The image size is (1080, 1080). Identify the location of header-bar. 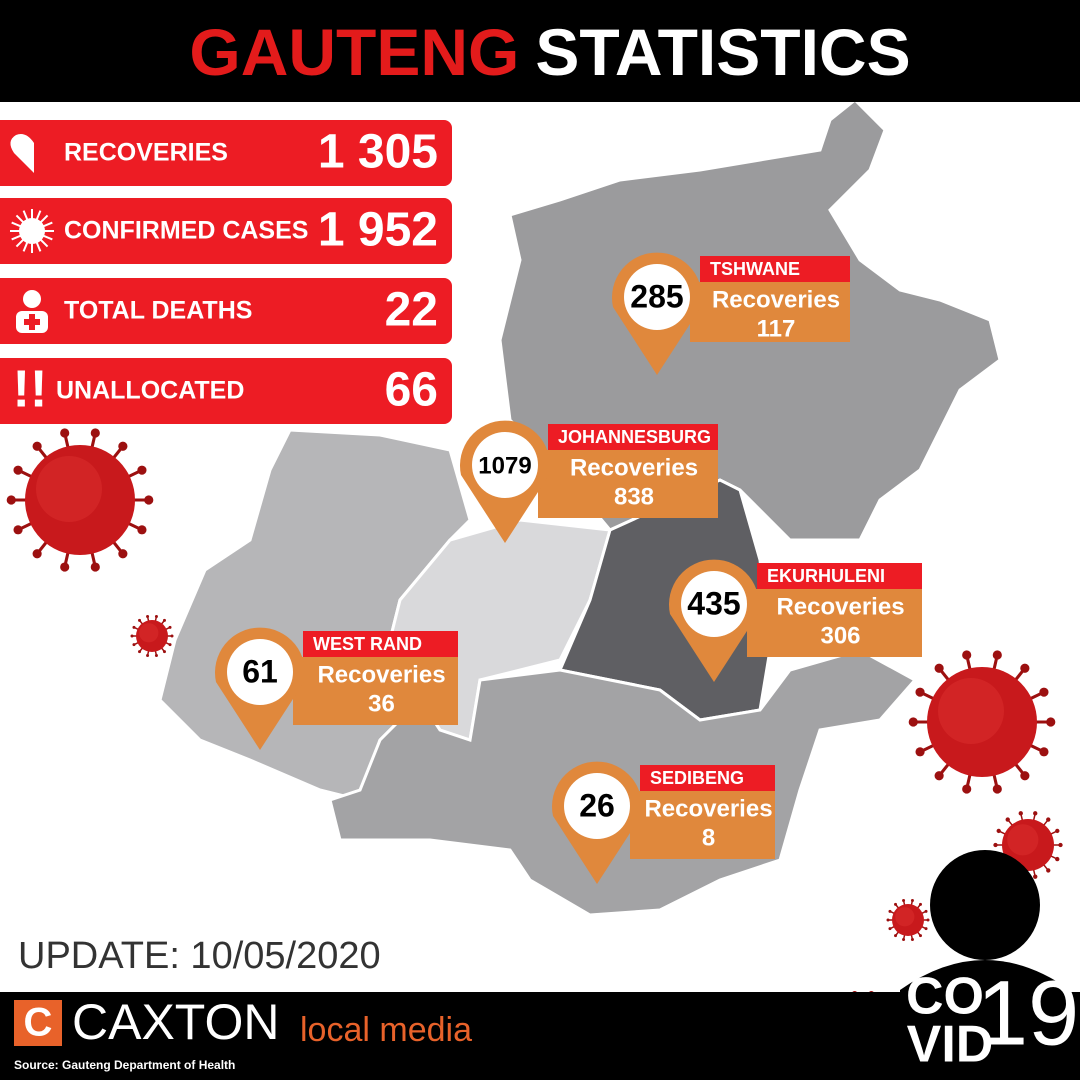
(540, 51).